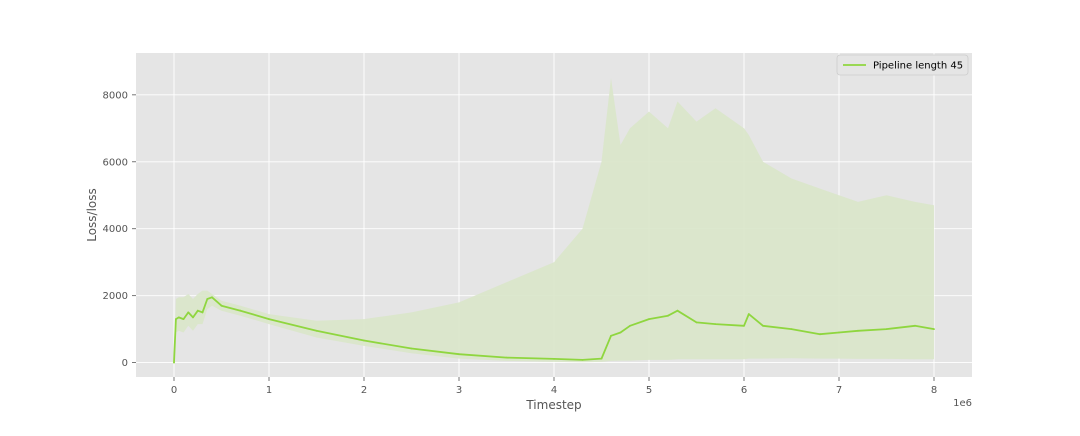 Image resolution: width=1080 pixels, height=436 pixels. I want to click on x-tick-label: 7, so click(839, 390).